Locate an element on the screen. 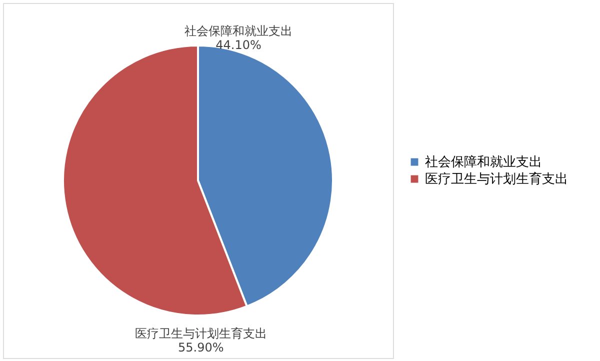  slice-label: 医疗卫生与计划生育支出 is located at coordinates (200, 333).